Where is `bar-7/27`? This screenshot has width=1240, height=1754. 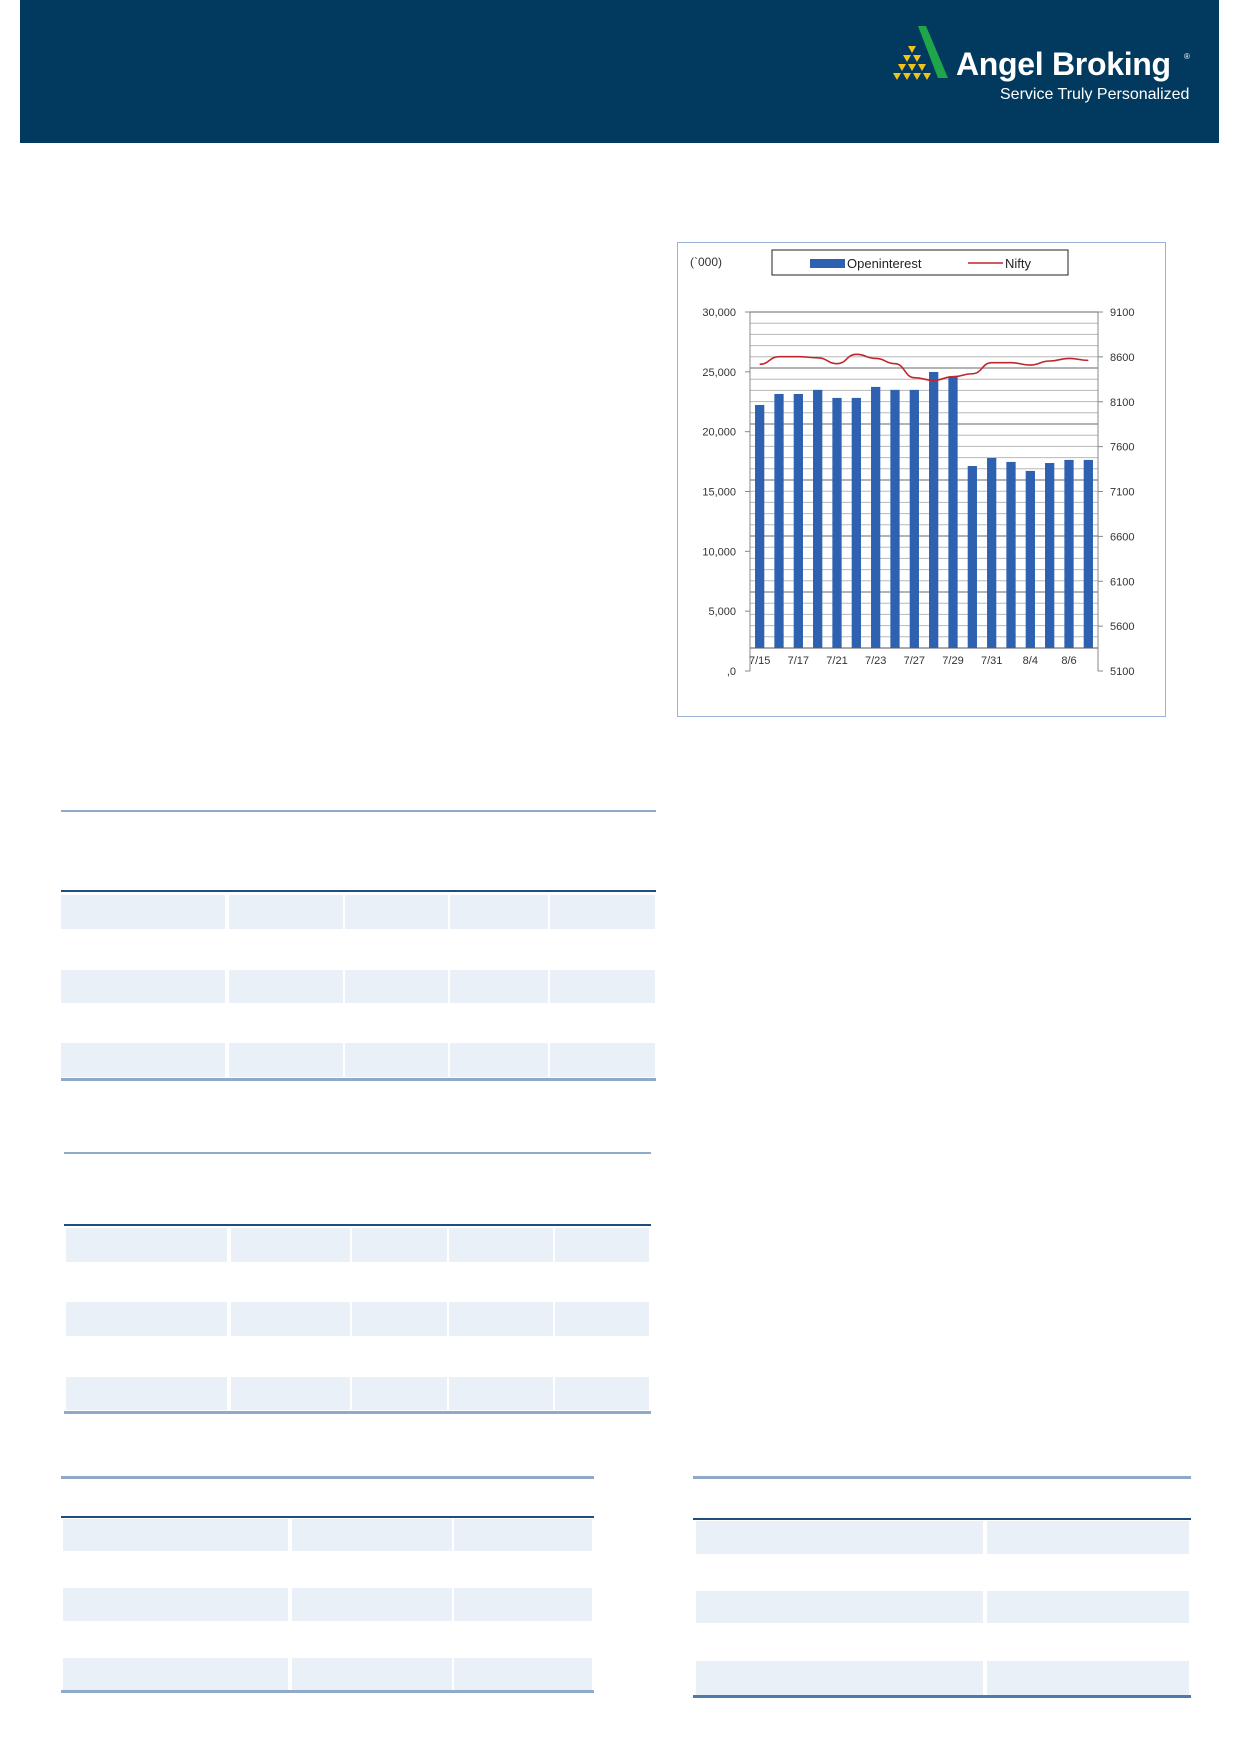 bar-7/27 is located at coordinates (914, 518).